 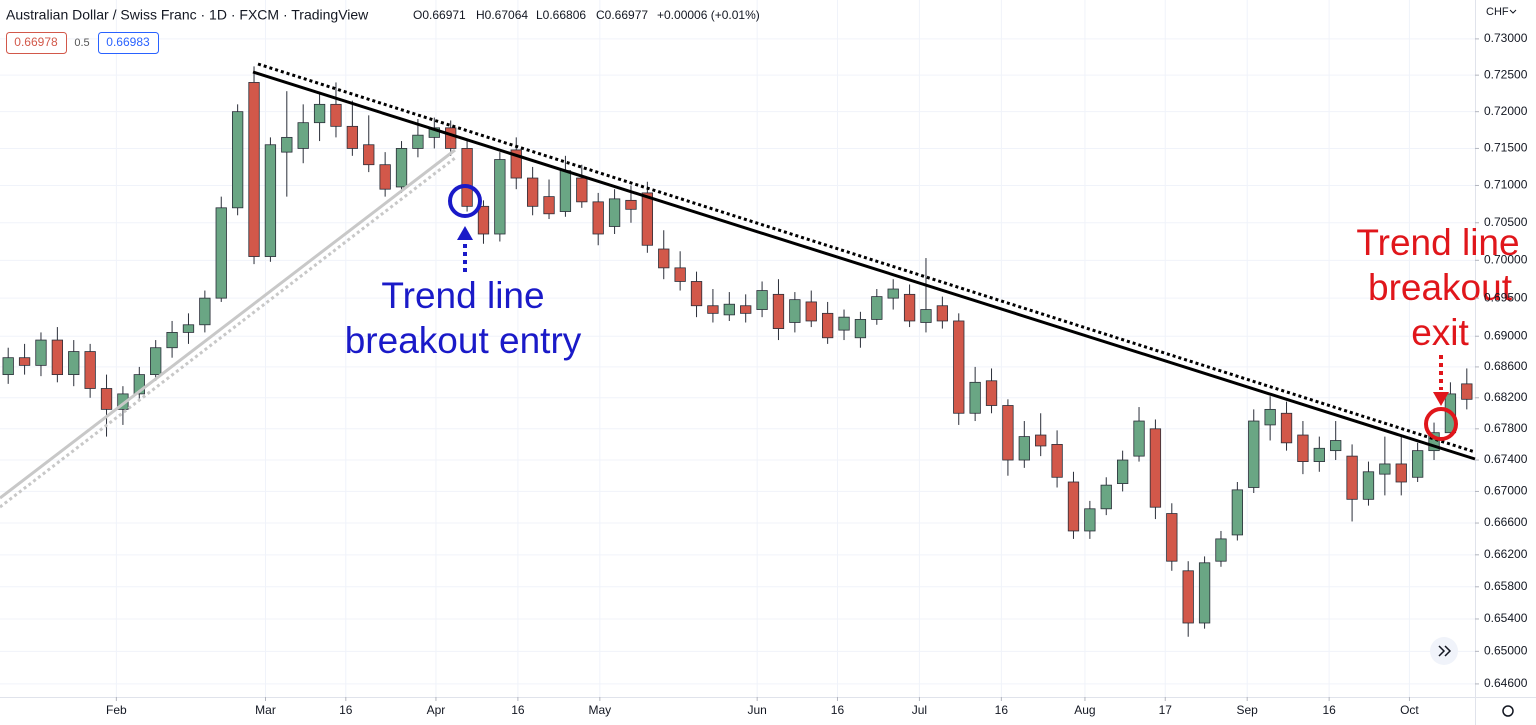 What do you see at coordinates (1506, 522) in the screenshot?
I see `y-tick-label: 0.66600` at bounding box center [1506, 522].